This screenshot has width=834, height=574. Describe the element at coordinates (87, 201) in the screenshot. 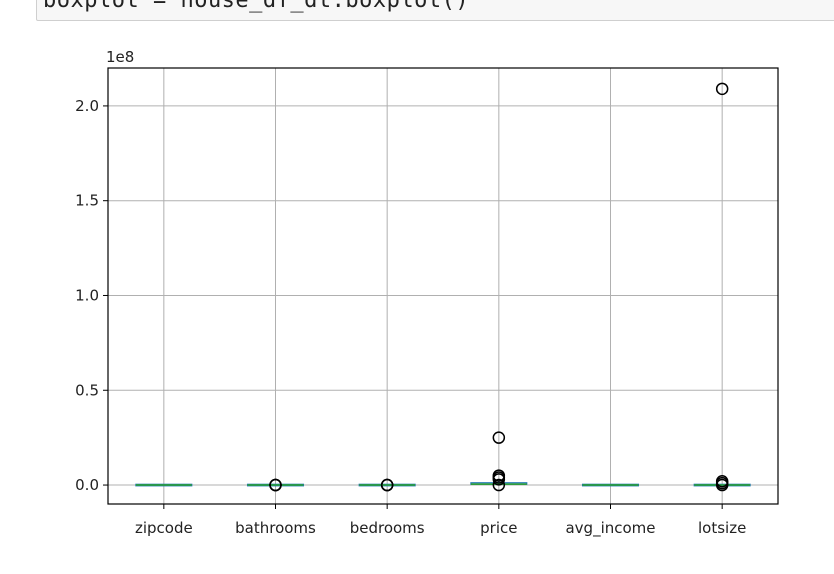

I see `y-tick-label: 1.5` at that location.